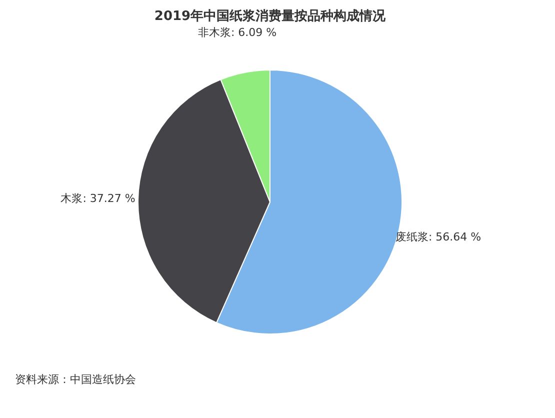  What do you see at coordinates (438, 237) in the screenshot?
I see `slice-label: 废纸浆: 56.64 %` at bounding box center [438, 237].